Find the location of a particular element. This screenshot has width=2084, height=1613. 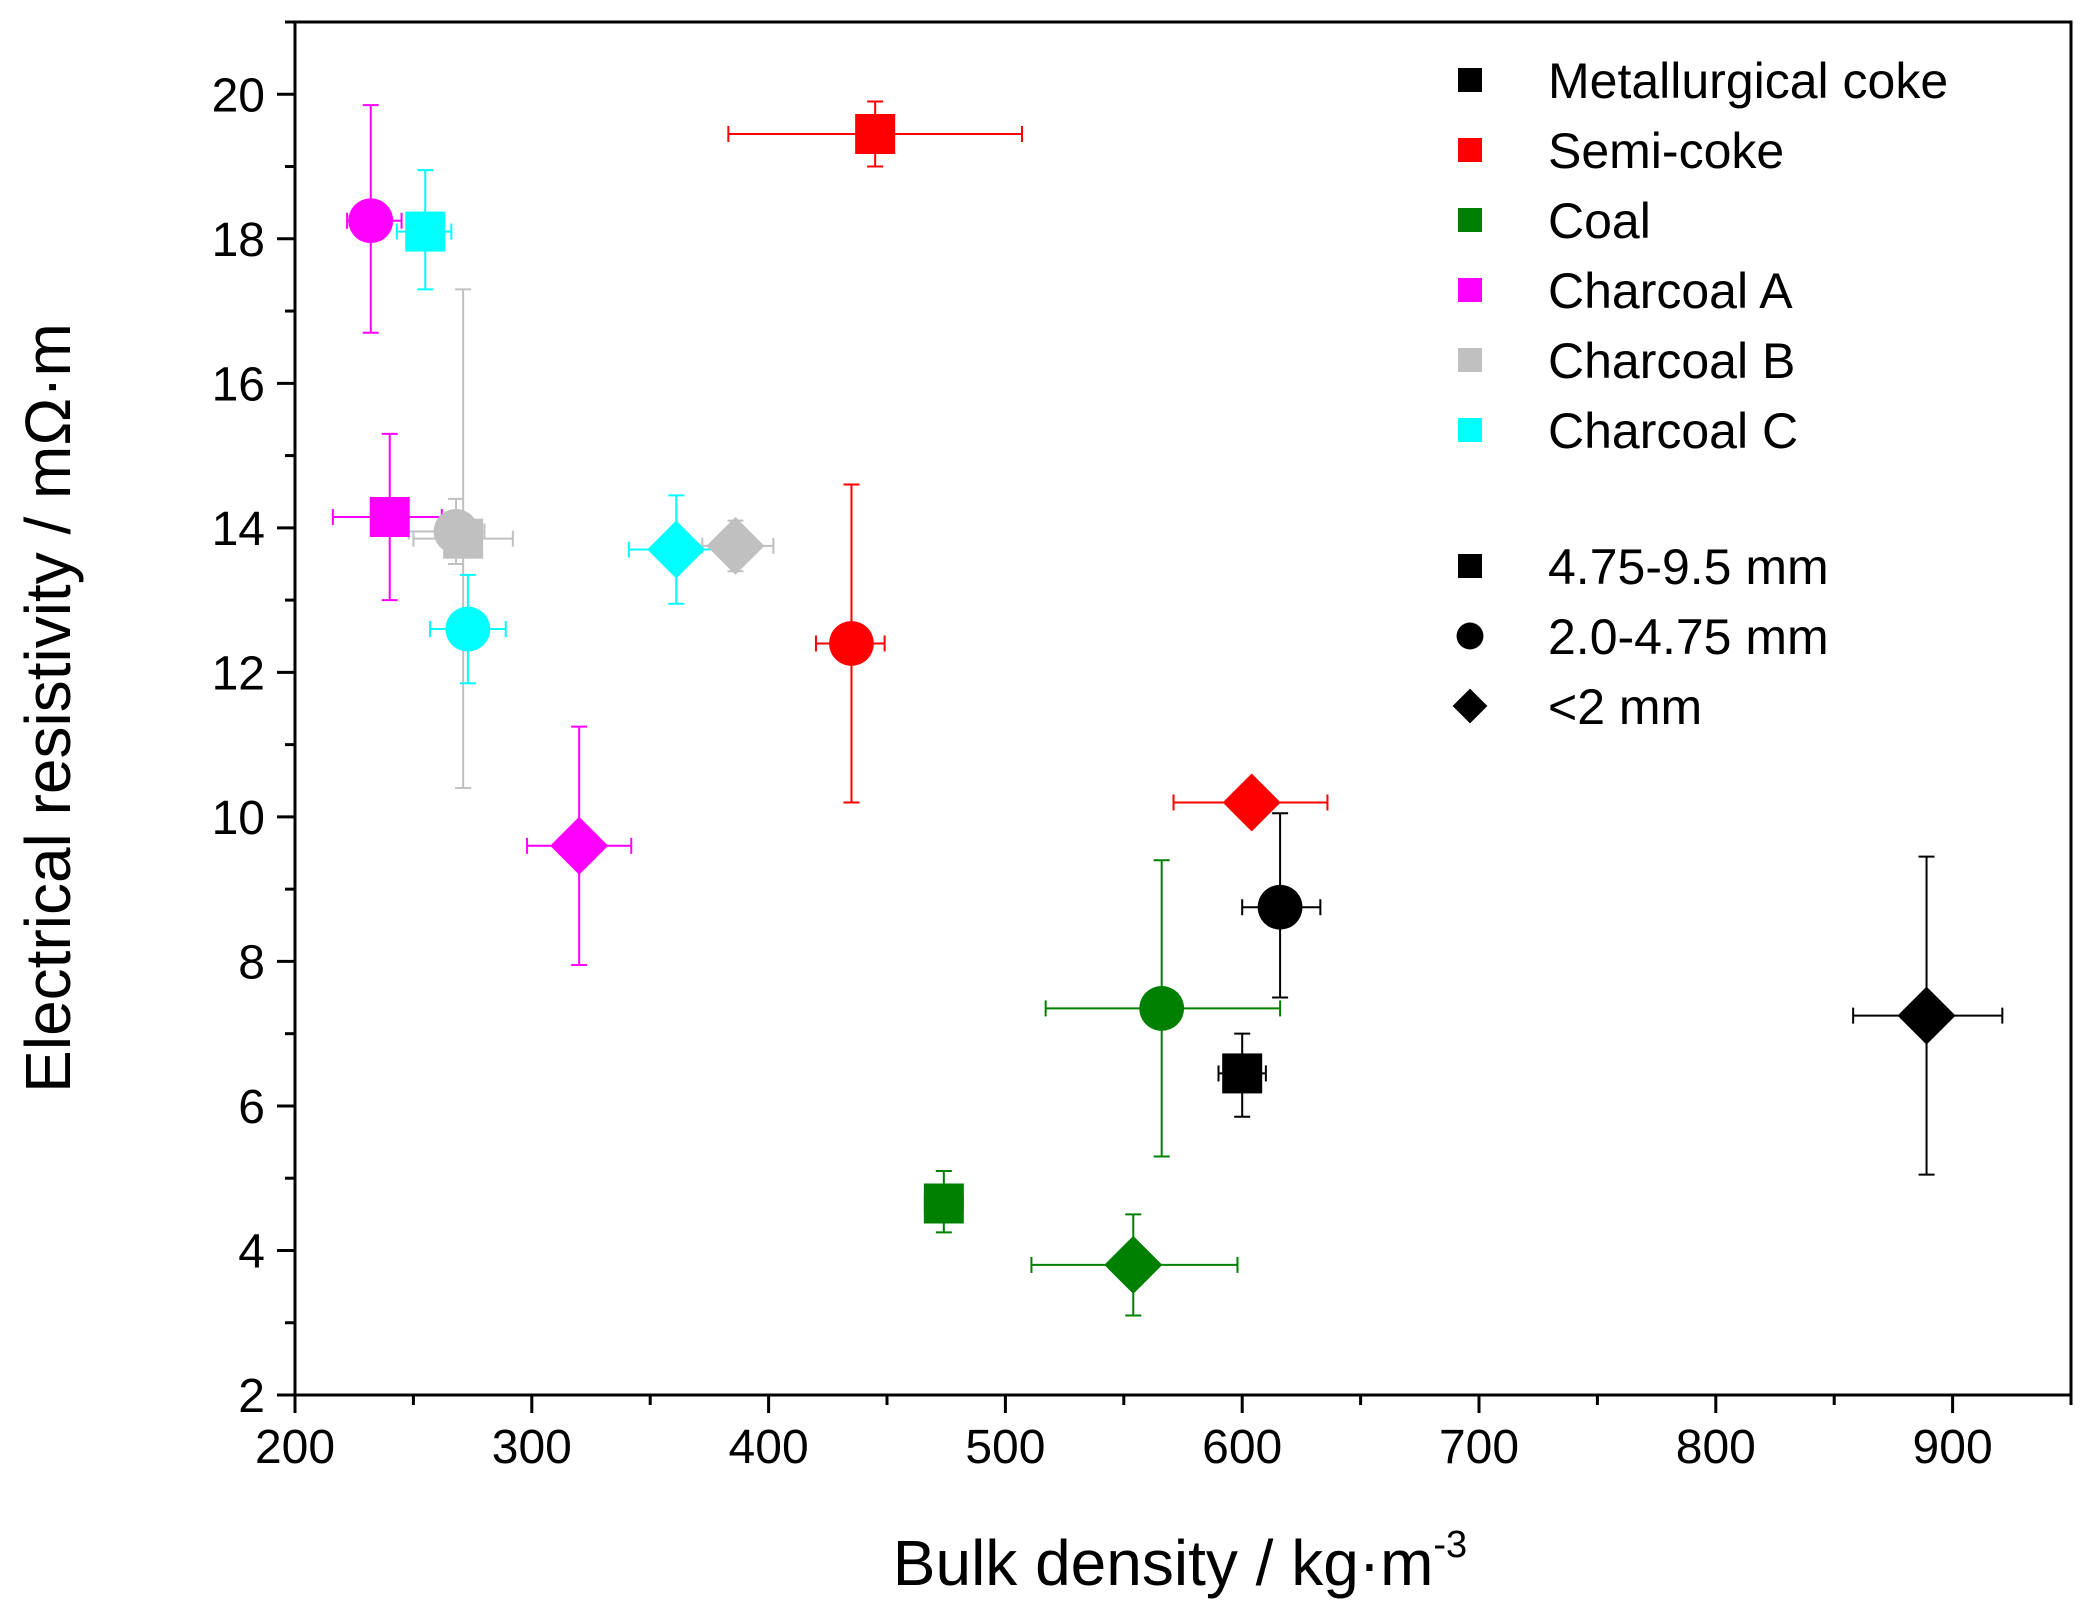

x-tick-label: 300 is located at coordinates (532, 1447).